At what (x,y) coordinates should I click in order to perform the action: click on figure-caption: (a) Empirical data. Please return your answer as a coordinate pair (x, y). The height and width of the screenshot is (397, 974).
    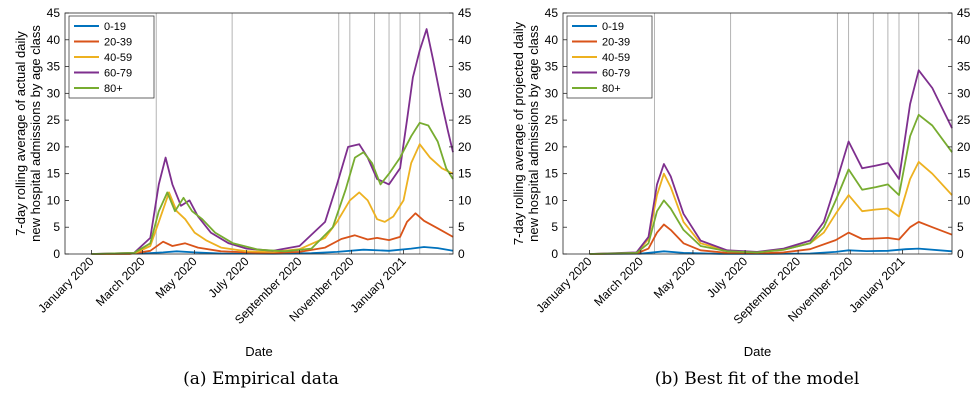
    Looking at the image, I should click on (261, 379).